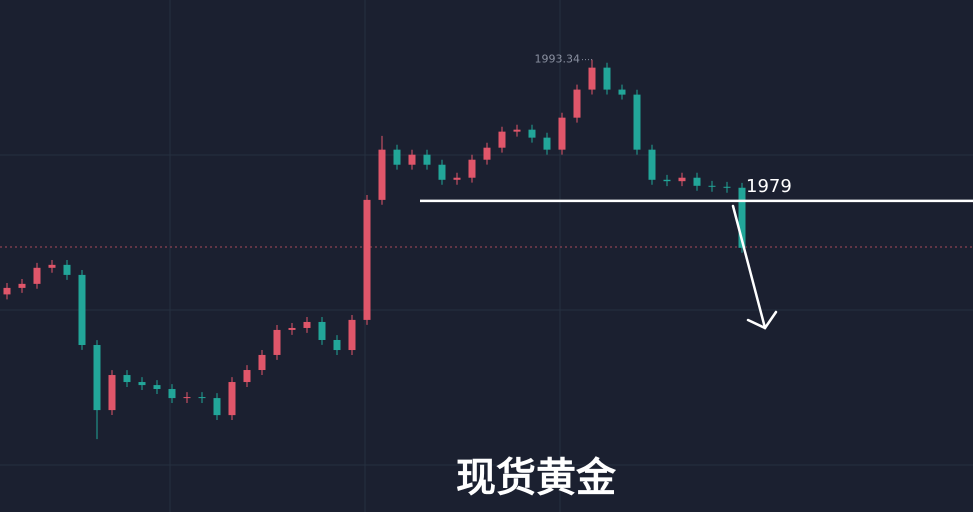 The image size is (973, 512). What do you see at coordinates (696, 189) in the screenshot?
I see `levels: 1979` at bounding box center [696, 189].